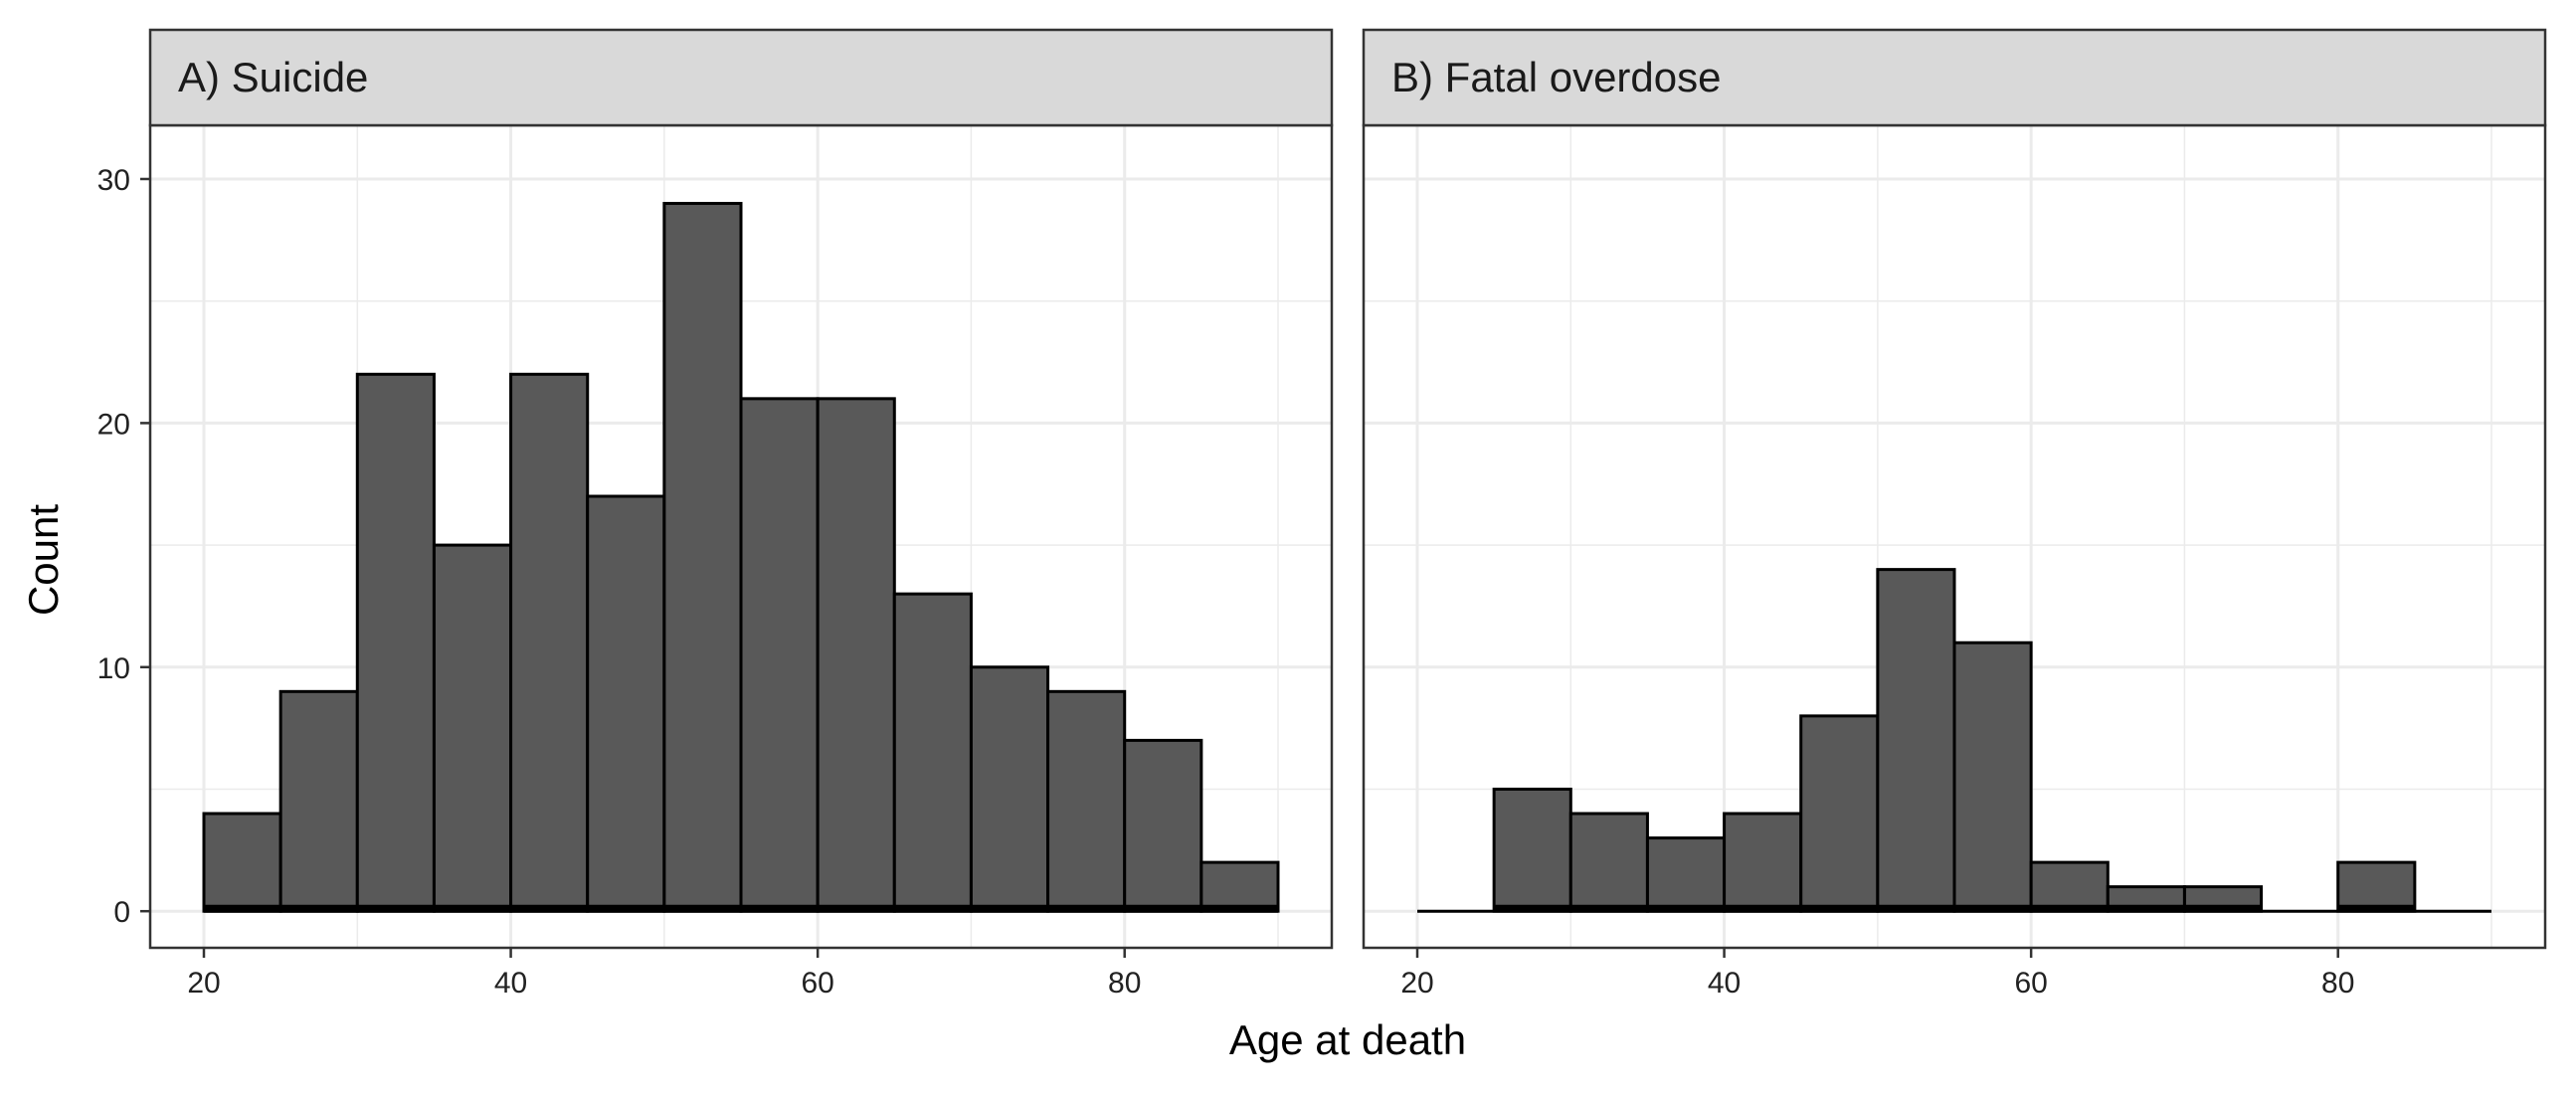  What do you see at coordinates (123, 546) in the screenshot?
I see `y-axis: 0 10 20 30` at bounding box center [123, 546].